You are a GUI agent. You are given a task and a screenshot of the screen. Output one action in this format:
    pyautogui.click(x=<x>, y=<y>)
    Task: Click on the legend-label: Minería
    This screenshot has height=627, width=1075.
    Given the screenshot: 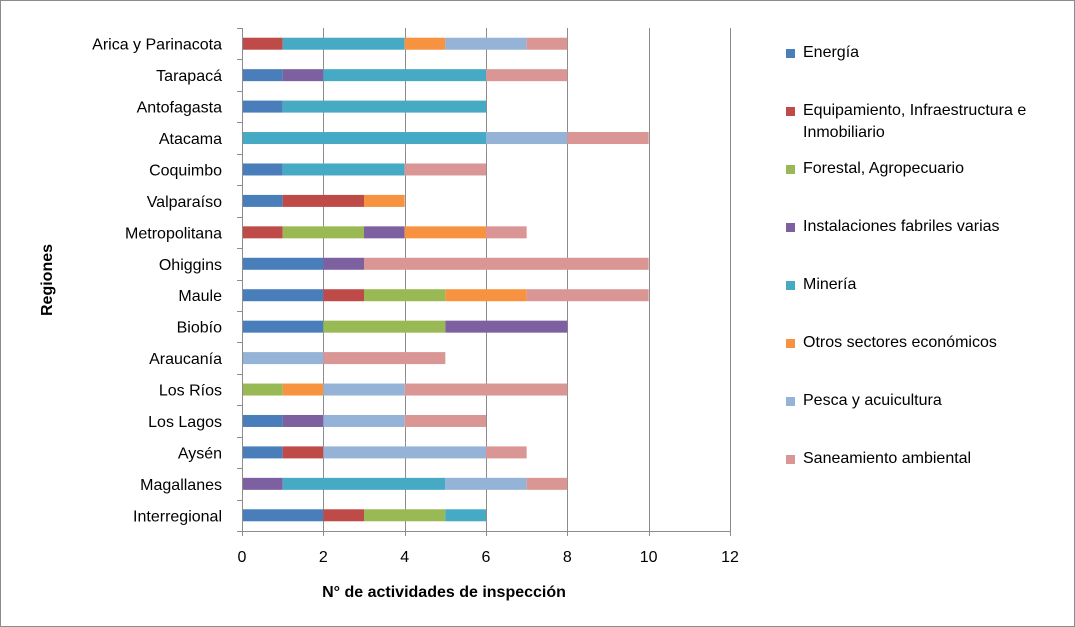 What is the action you would take?
    pyautogui.click(x=830, y=284)
    